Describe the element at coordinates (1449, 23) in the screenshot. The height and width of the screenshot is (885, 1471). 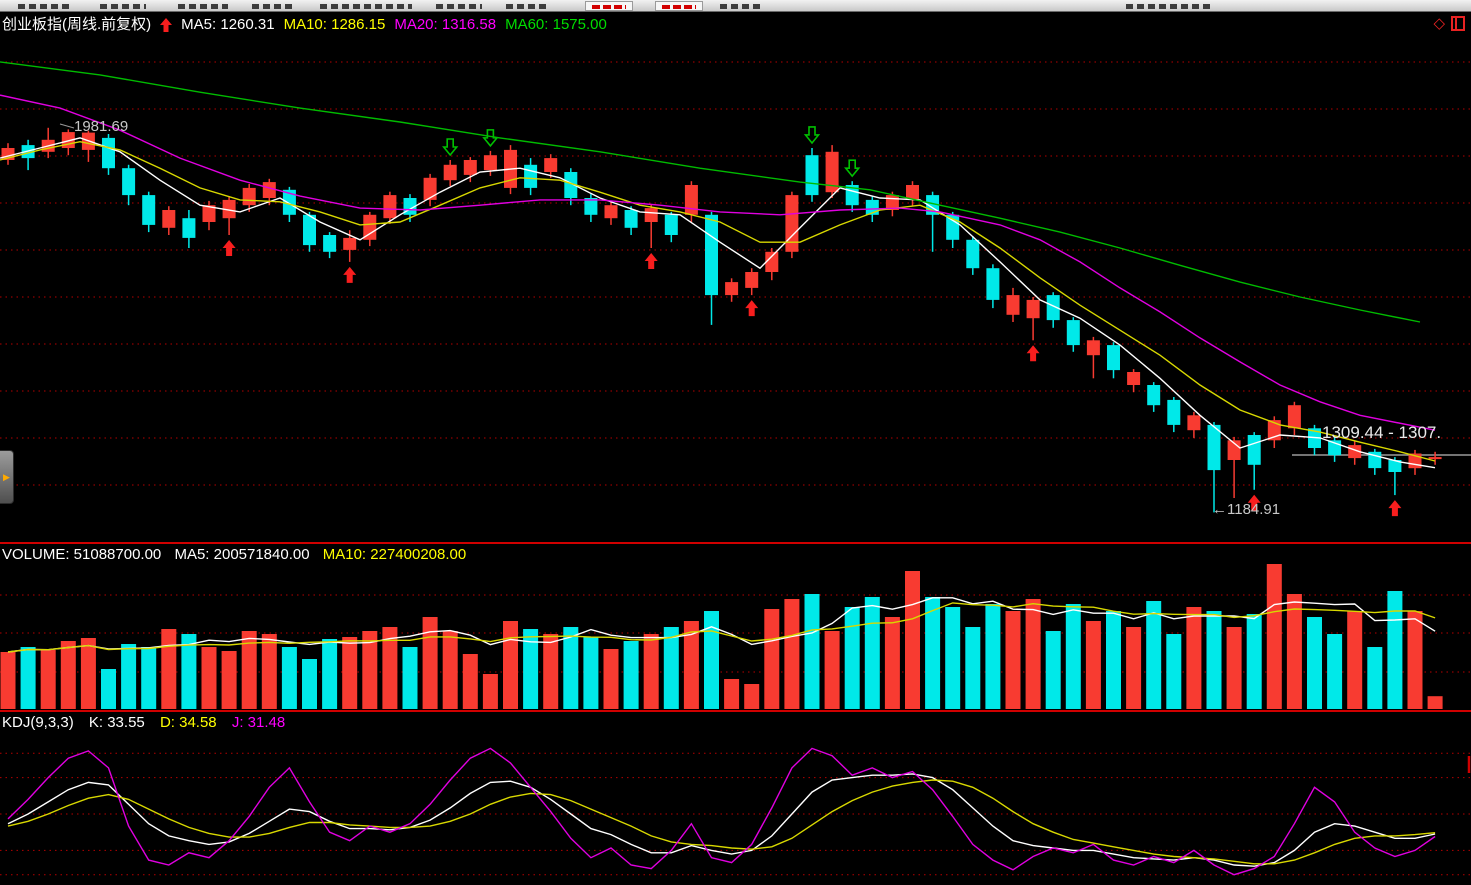
I see `pane-controls: ◇` at that location.